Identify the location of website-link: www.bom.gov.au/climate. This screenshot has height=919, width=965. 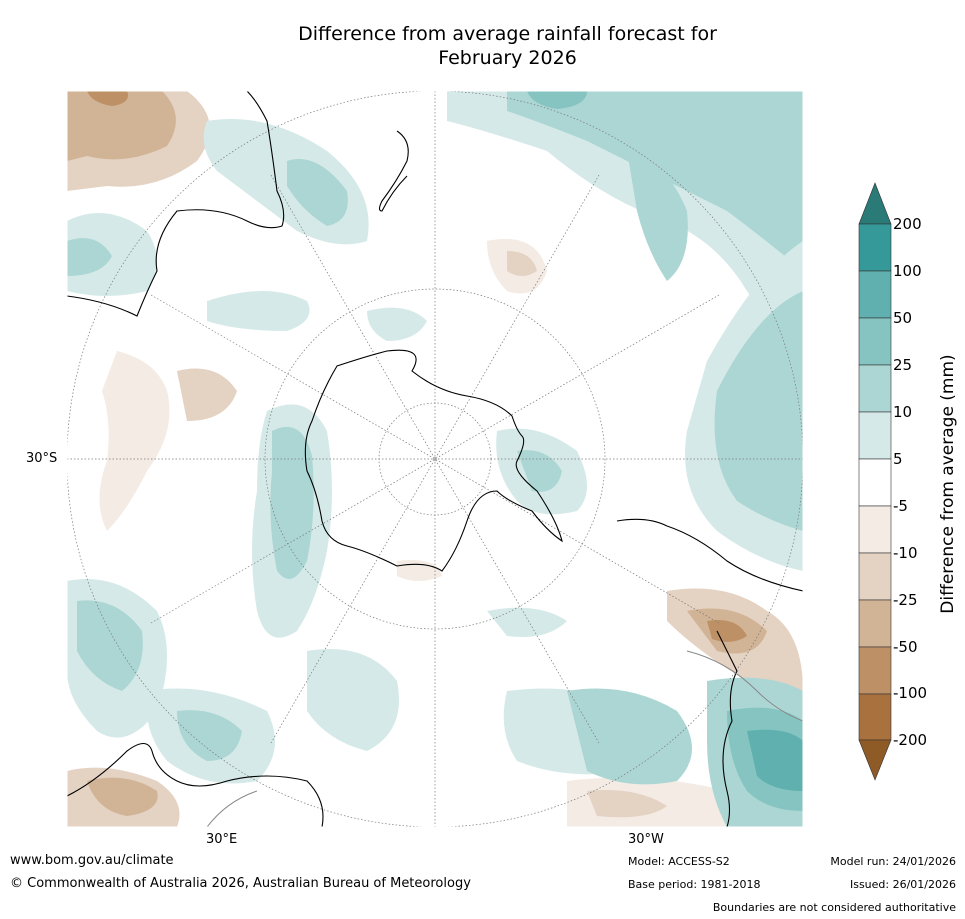
(92, 860).